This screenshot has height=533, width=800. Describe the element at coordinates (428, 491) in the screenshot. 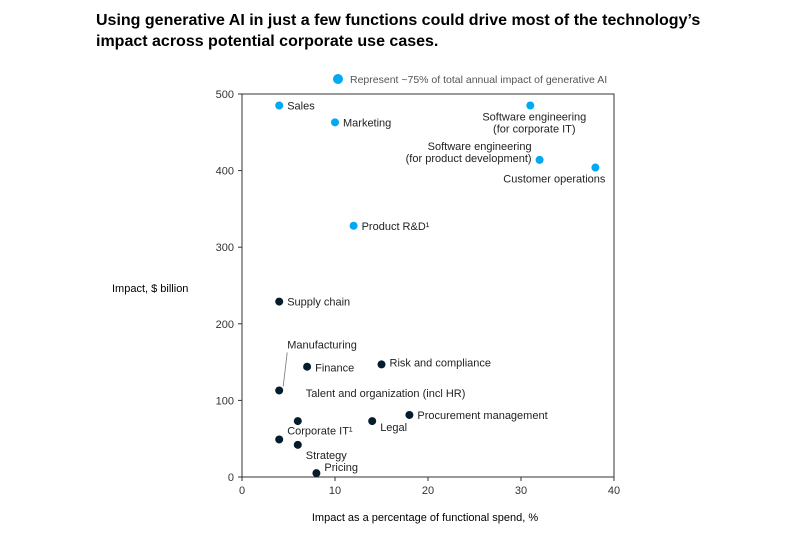

I see `x-tick-label: 20` at that location.